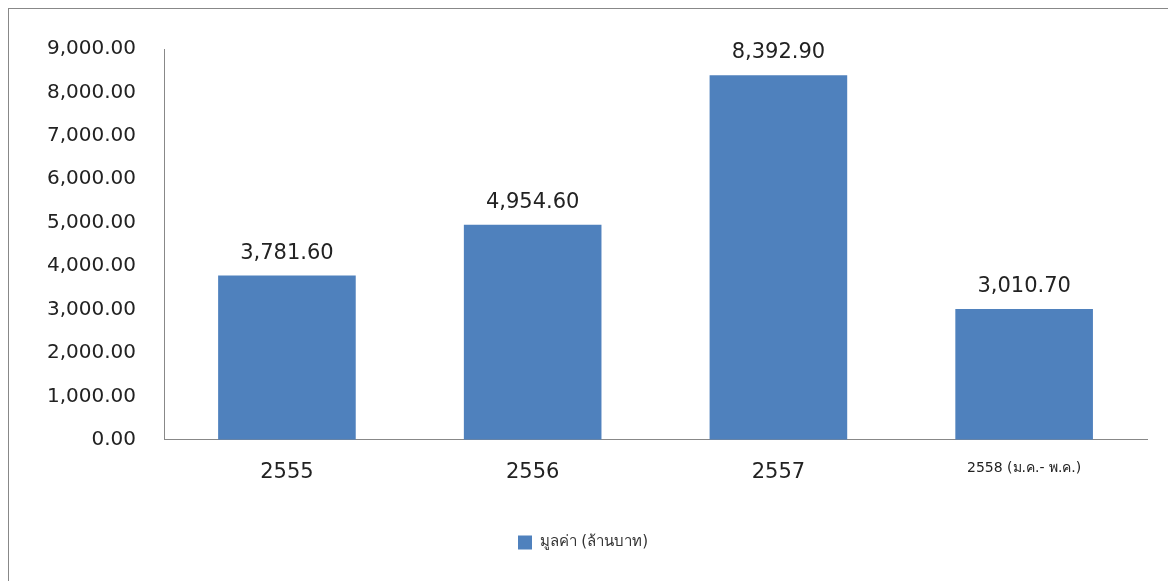  Describe the element at coordinates (593, 541) in the screenshot. I see `legend-label: มูลค่า (ล้านบาท)` at that location.